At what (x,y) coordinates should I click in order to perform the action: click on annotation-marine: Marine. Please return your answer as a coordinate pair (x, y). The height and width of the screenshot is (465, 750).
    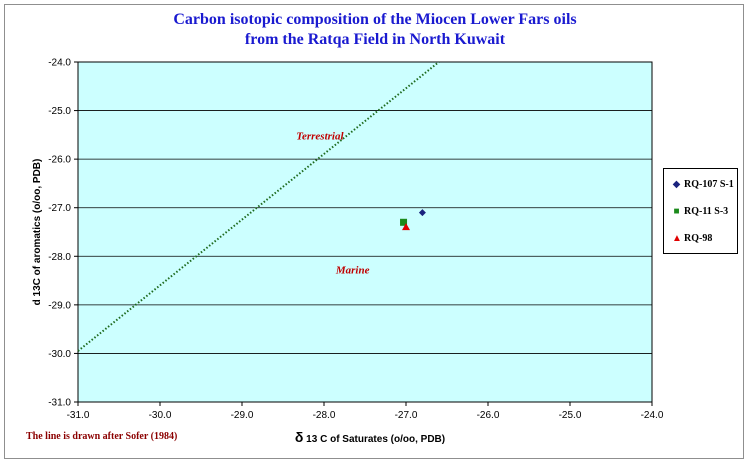
    Looking at the image, I should click on (352, 270).